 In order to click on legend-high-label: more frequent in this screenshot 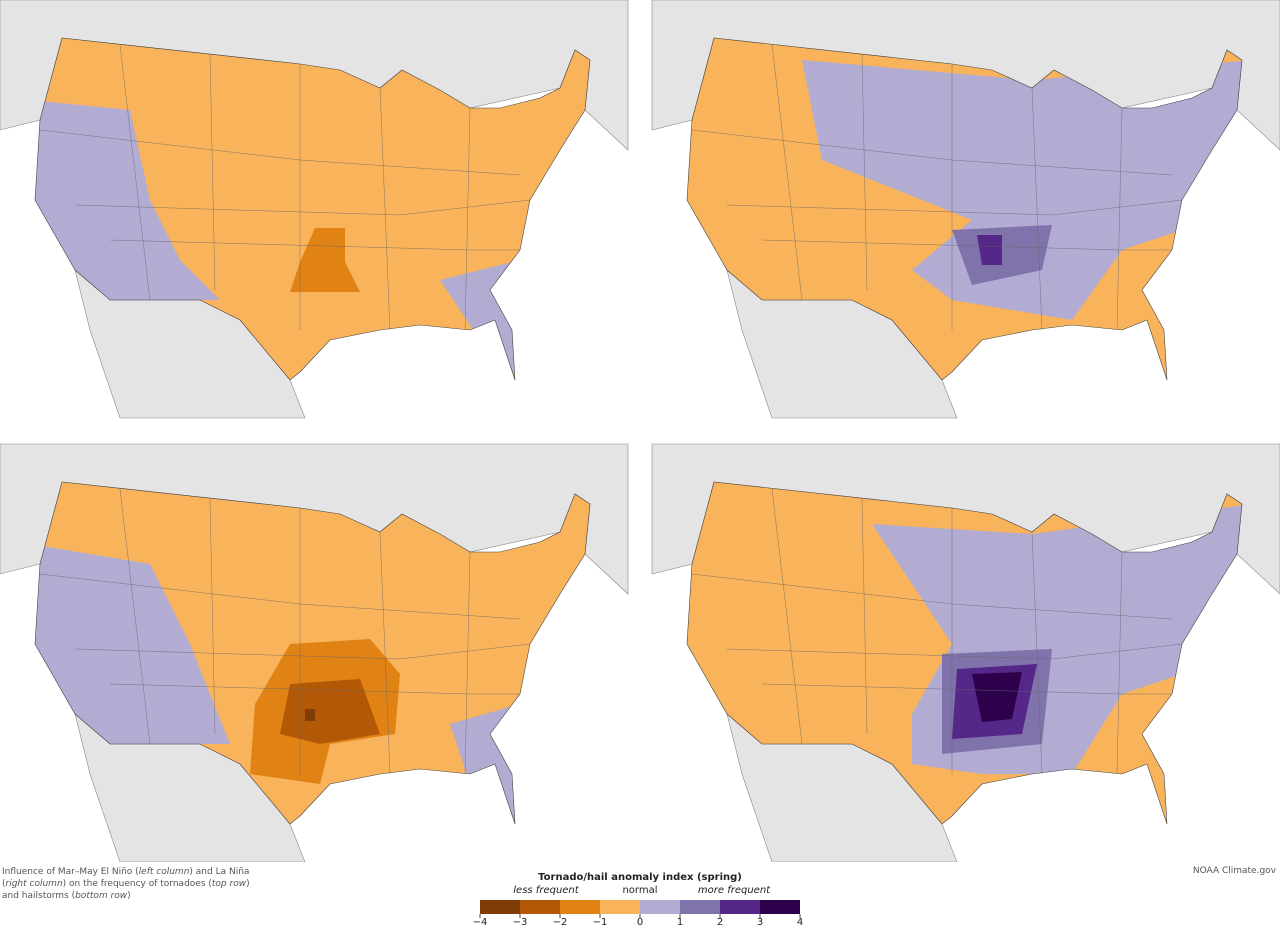, I will do `click(734, 890)`.